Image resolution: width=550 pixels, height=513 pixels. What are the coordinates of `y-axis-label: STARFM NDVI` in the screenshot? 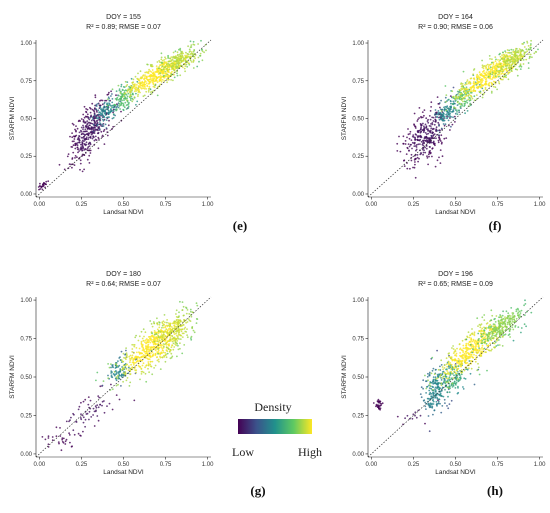 It's located at (12, 119).